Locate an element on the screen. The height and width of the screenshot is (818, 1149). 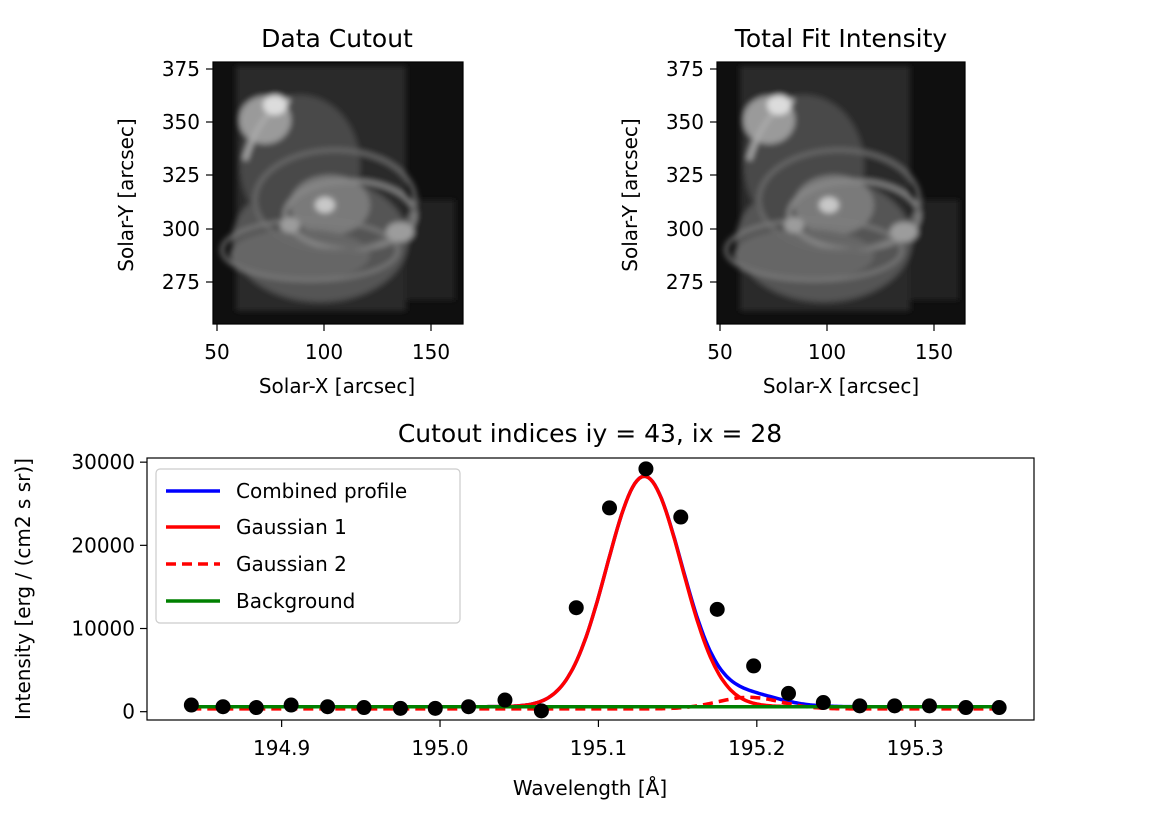
spectrum-ytick-label: 10000 is located at coordinates (103, 629).